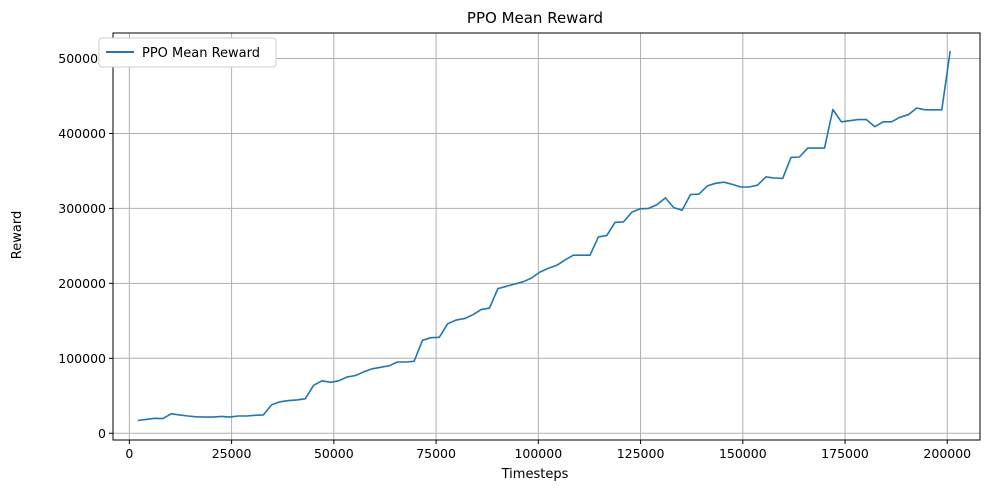 The width and height of the screenshot is (989, 490). Describe the element at coordinates (845, 453) in the screenshot. I see `x-tick-label: 175000` at that location.